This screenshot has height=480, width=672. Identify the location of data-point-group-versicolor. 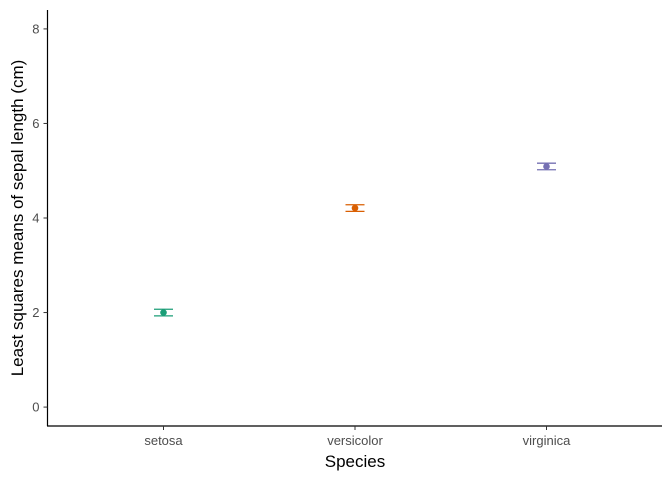
(355, 208).